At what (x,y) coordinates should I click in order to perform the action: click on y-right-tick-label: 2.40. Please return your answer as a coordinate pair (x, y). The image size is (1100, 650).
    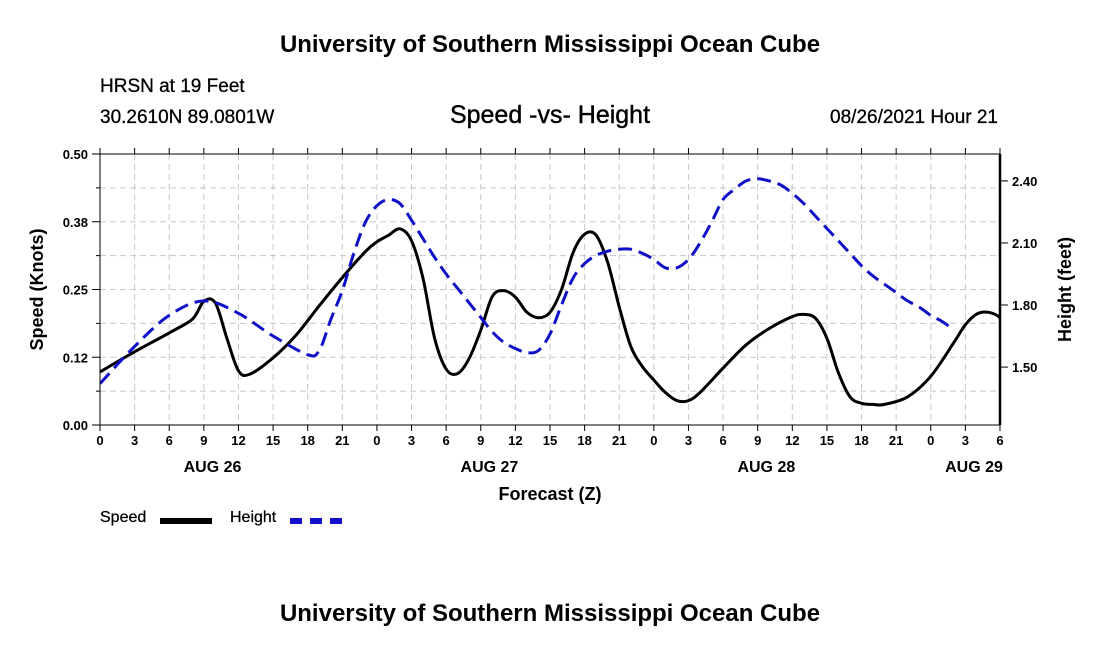
    Looking at the image, I should click on (1024, 181).